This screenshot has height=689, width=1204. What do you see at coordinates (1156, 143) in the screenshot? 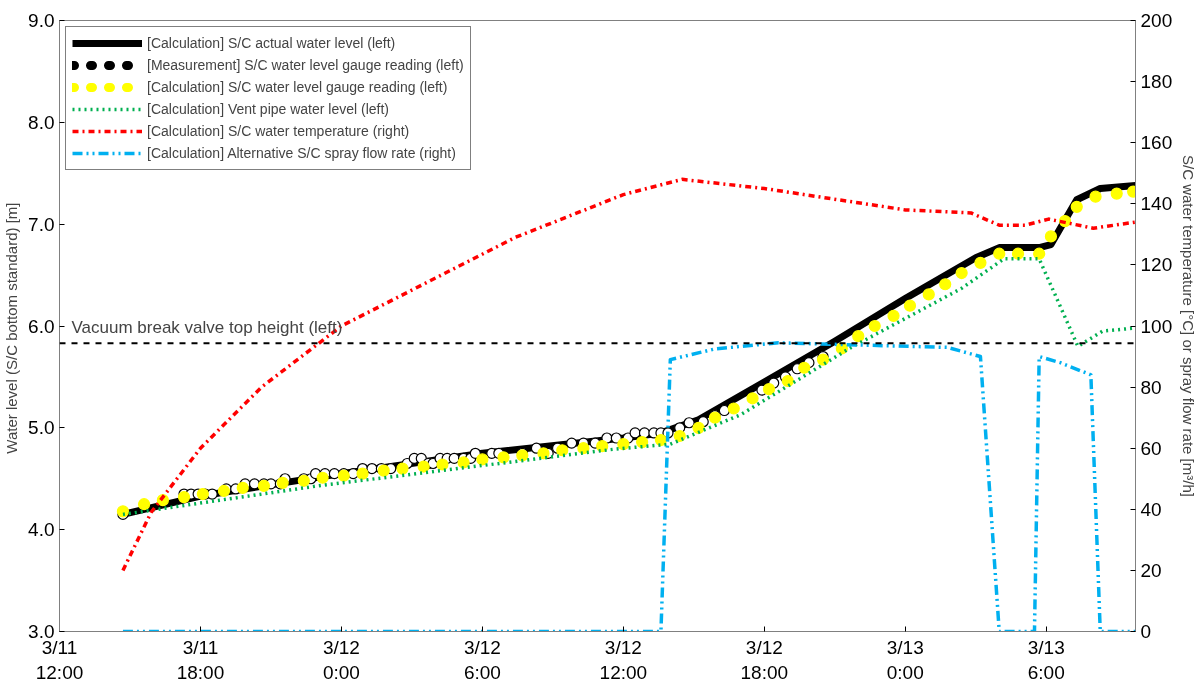
I see `y2-tick-label: 160` at bounding box center [1156, 143].